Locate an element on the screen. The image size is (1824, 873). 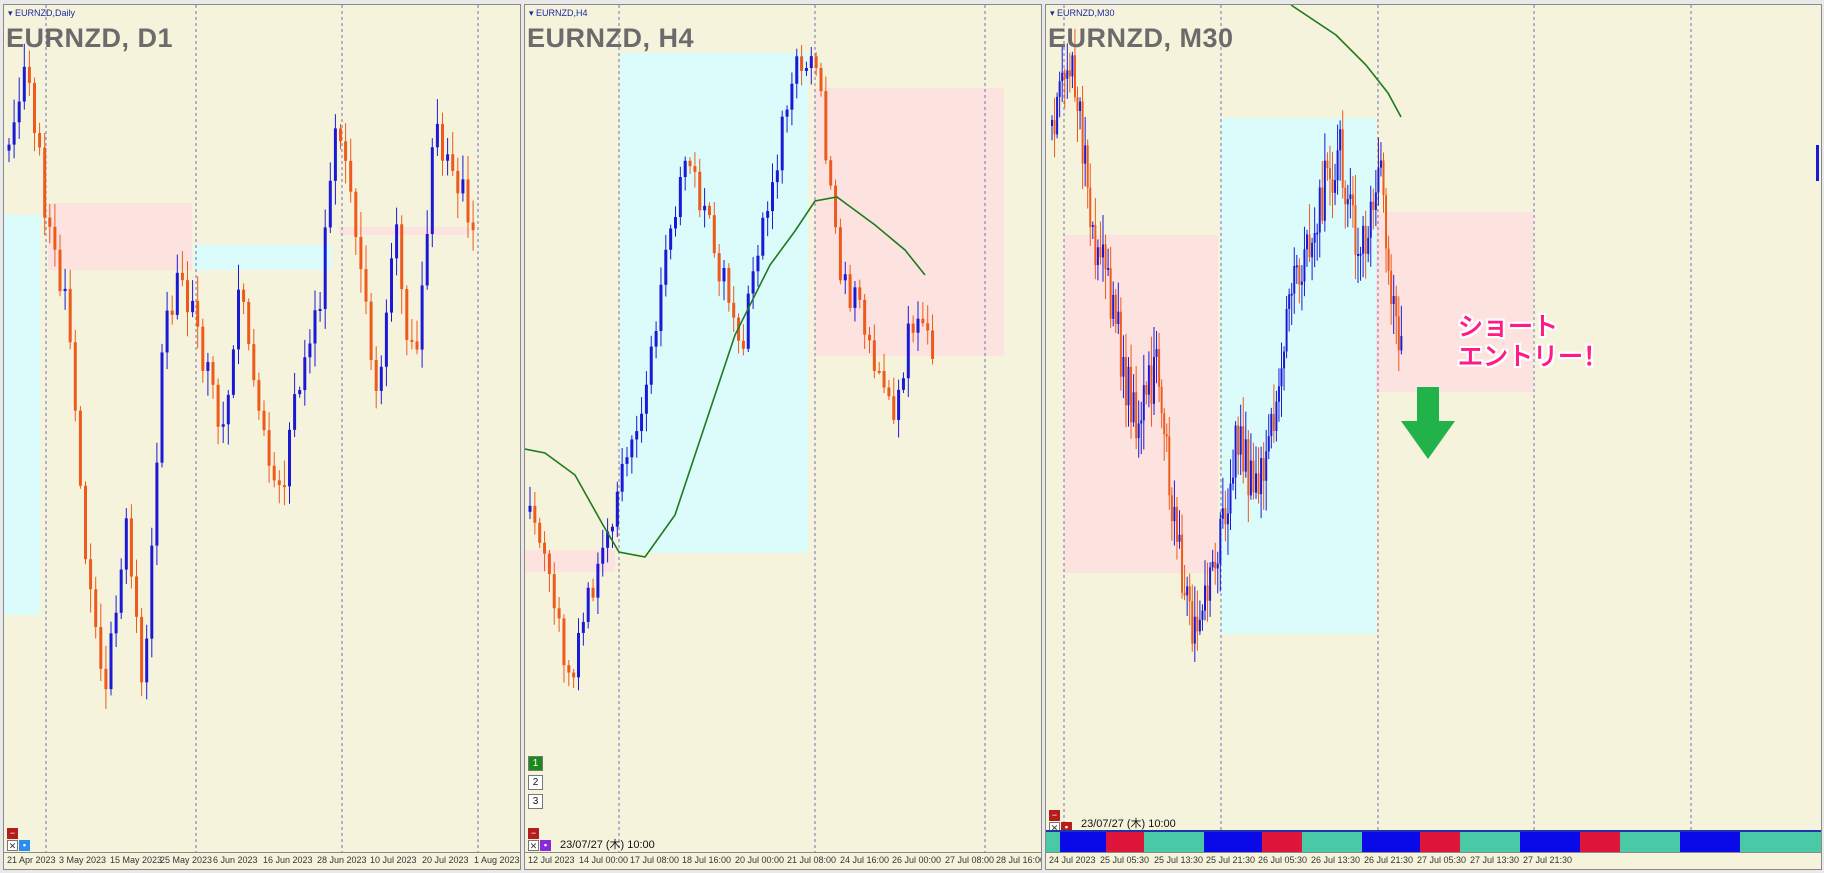
time-axis-label: 6 Jun 2023 is located at coordinates (235, 860).